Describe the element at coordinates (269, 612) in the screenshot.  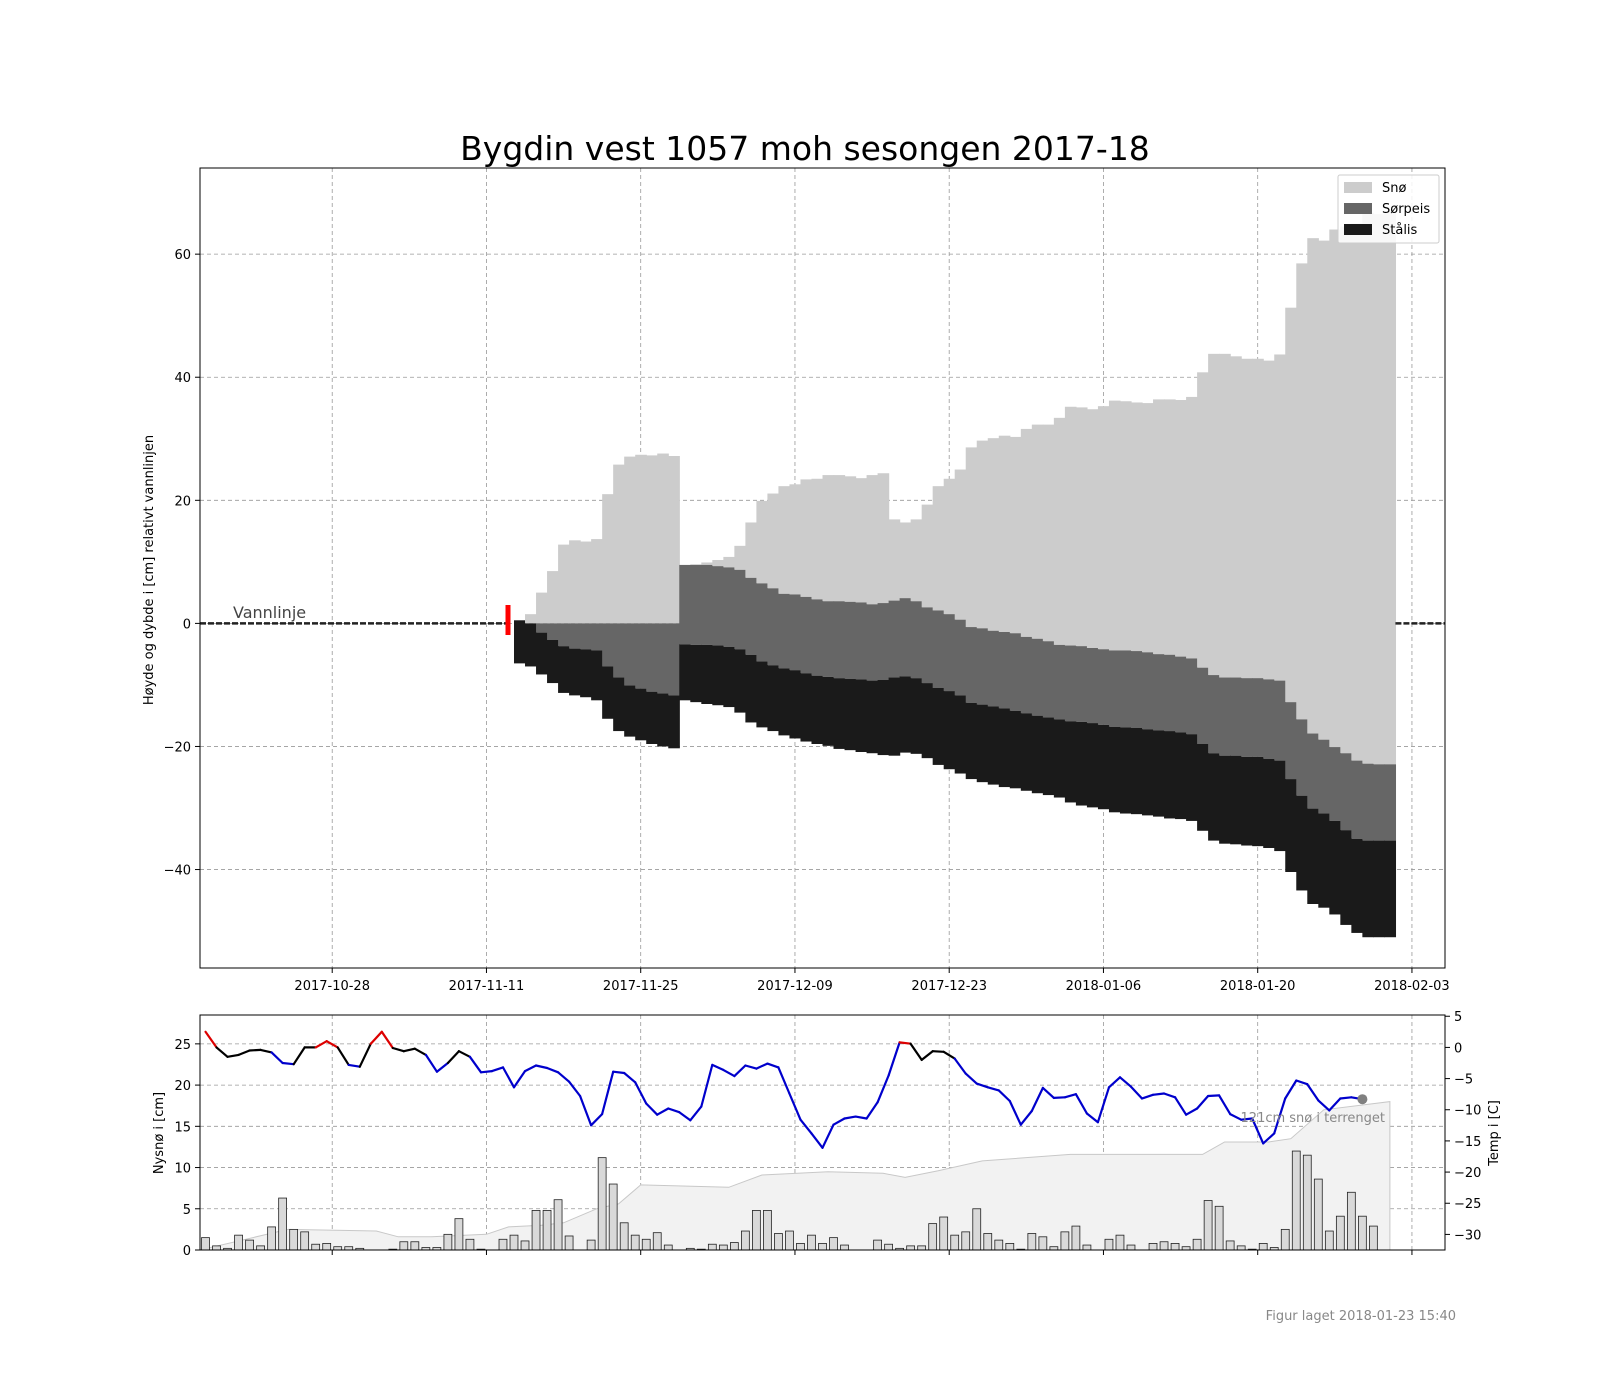
I see `waterline-label: Vannlinje` at that location.